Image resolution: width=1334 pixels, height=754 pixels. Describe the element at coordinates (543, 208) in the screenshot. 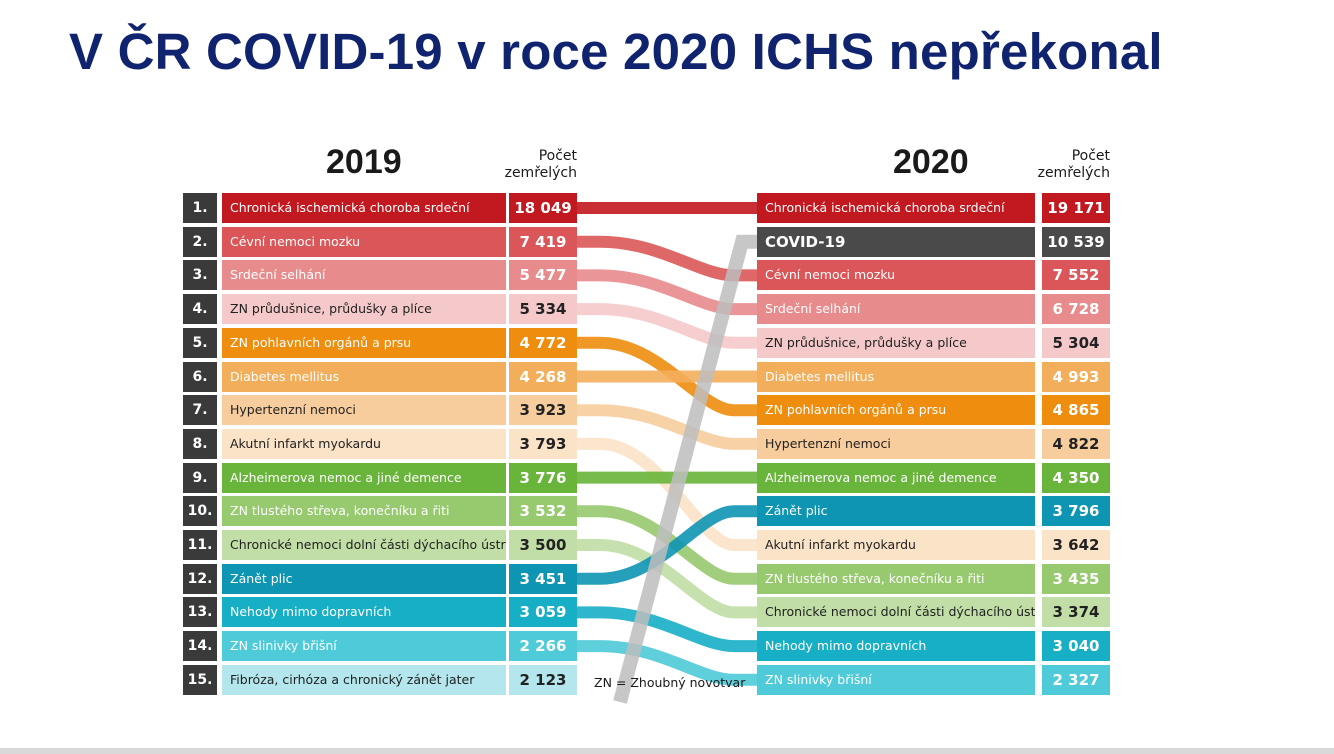

I see `value-2019-ichs: 18 049` at that location.